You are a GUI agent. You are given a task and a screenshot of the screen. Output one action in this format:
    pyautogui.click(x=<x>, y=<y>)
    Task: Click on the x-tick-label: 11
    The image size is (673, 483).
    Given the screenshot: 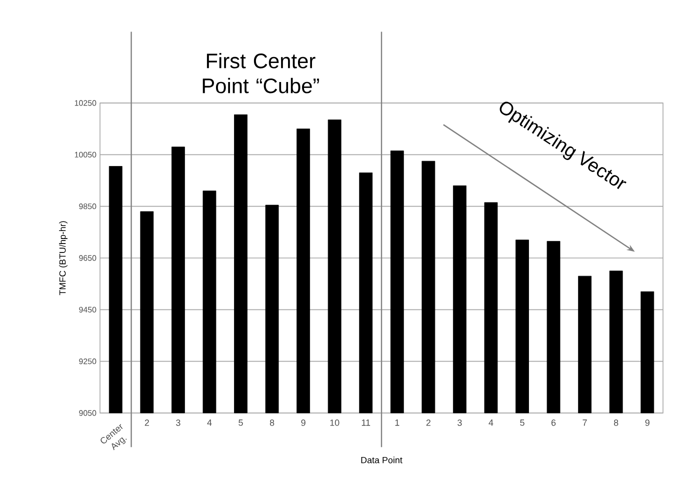 What is the action you would take?
    pyautogui.click(x=366, y=423)
    